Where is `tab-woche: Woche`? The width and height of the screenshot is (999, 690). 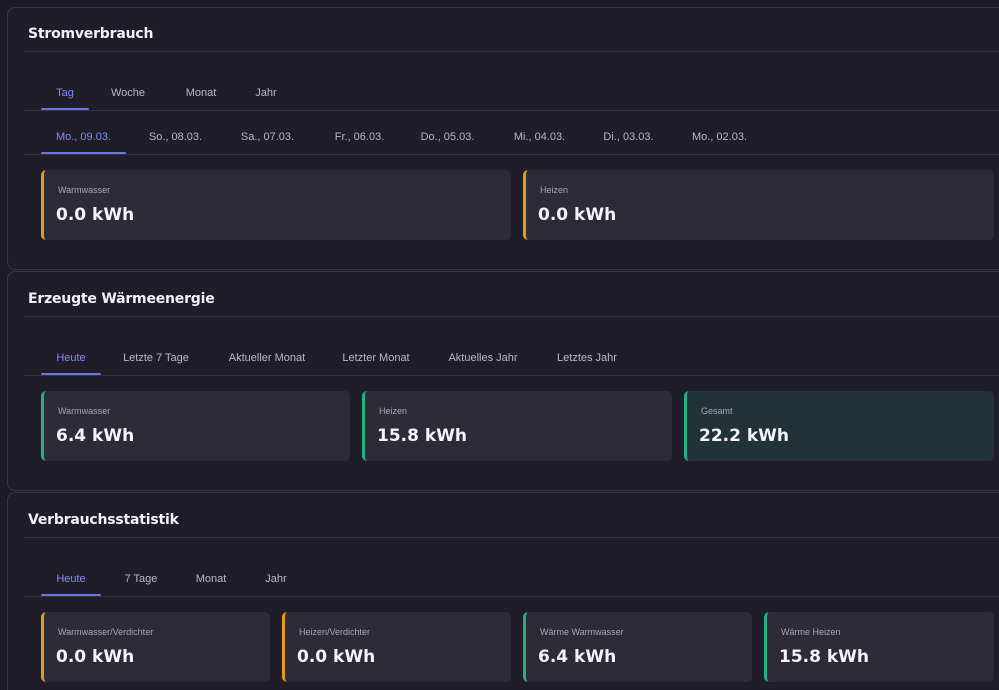 tab-woche: Woche is located at coordinates (128, 93).